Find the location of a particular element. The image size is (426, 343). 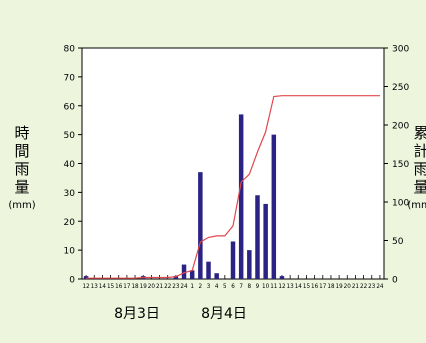

left-axis-title-char: 雨 is located at coordinates (21, 169).